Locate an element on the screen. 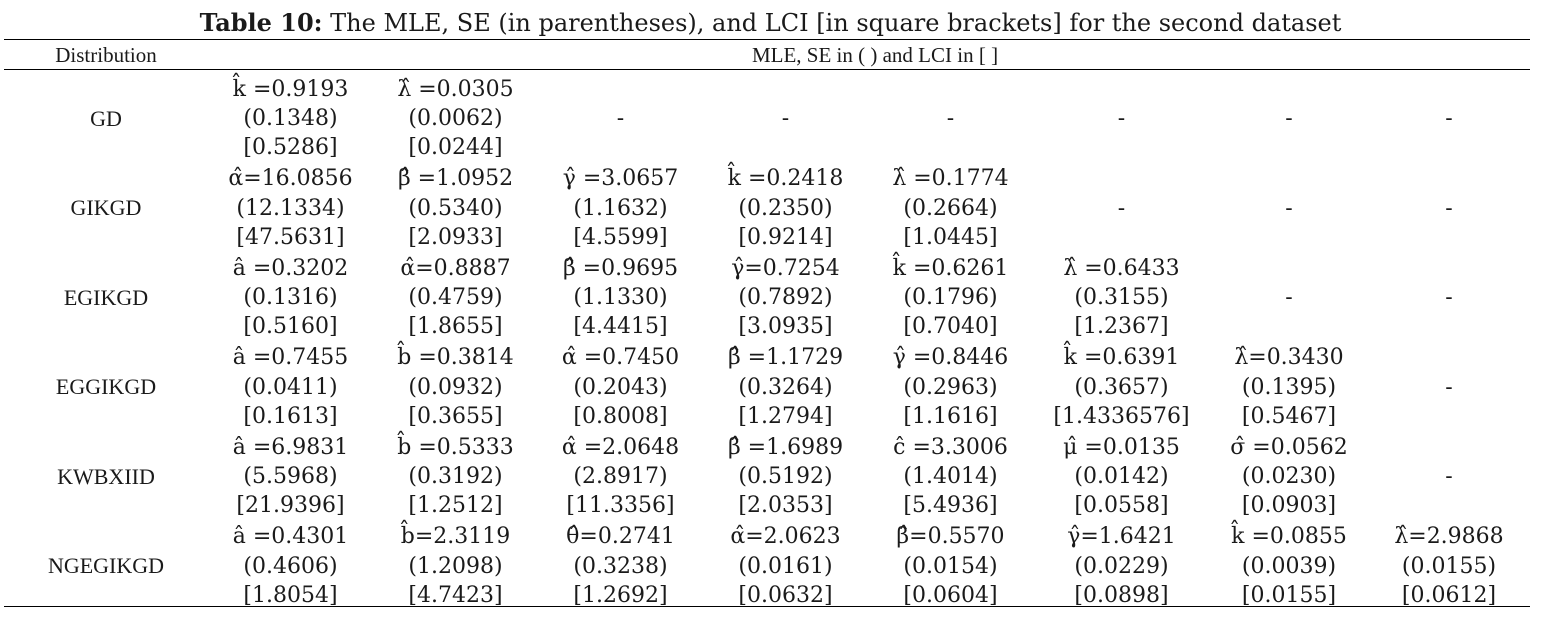  se-value: (0.0039) is located at coordinates (1289, 566).